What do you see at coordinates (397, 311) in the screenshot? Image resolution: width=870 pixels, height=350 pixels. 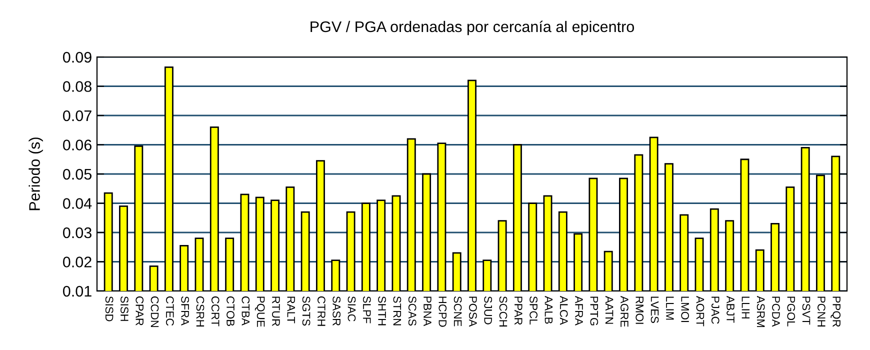 I see `x-tick-label: STRN` at bounding box center [397, 311].